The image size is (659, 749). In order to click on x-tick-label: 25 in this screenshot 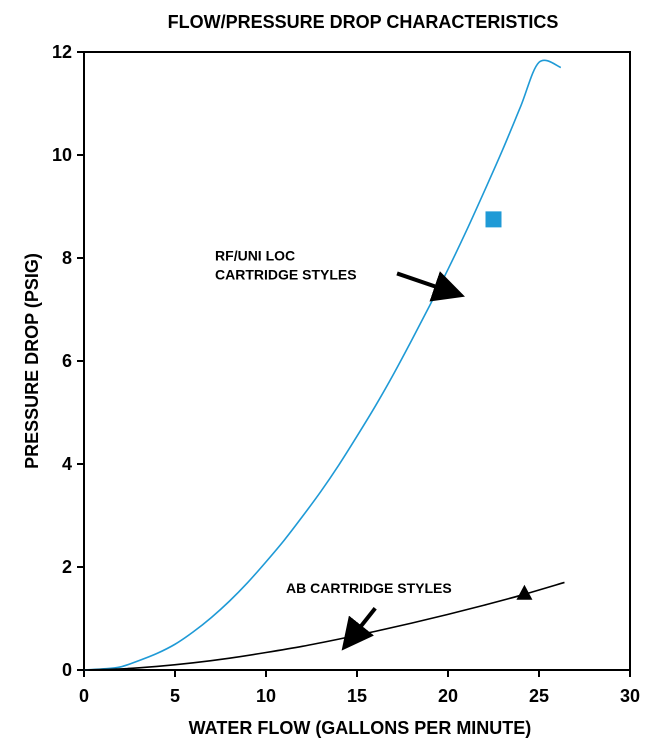, I will do `click(539, 696)`.